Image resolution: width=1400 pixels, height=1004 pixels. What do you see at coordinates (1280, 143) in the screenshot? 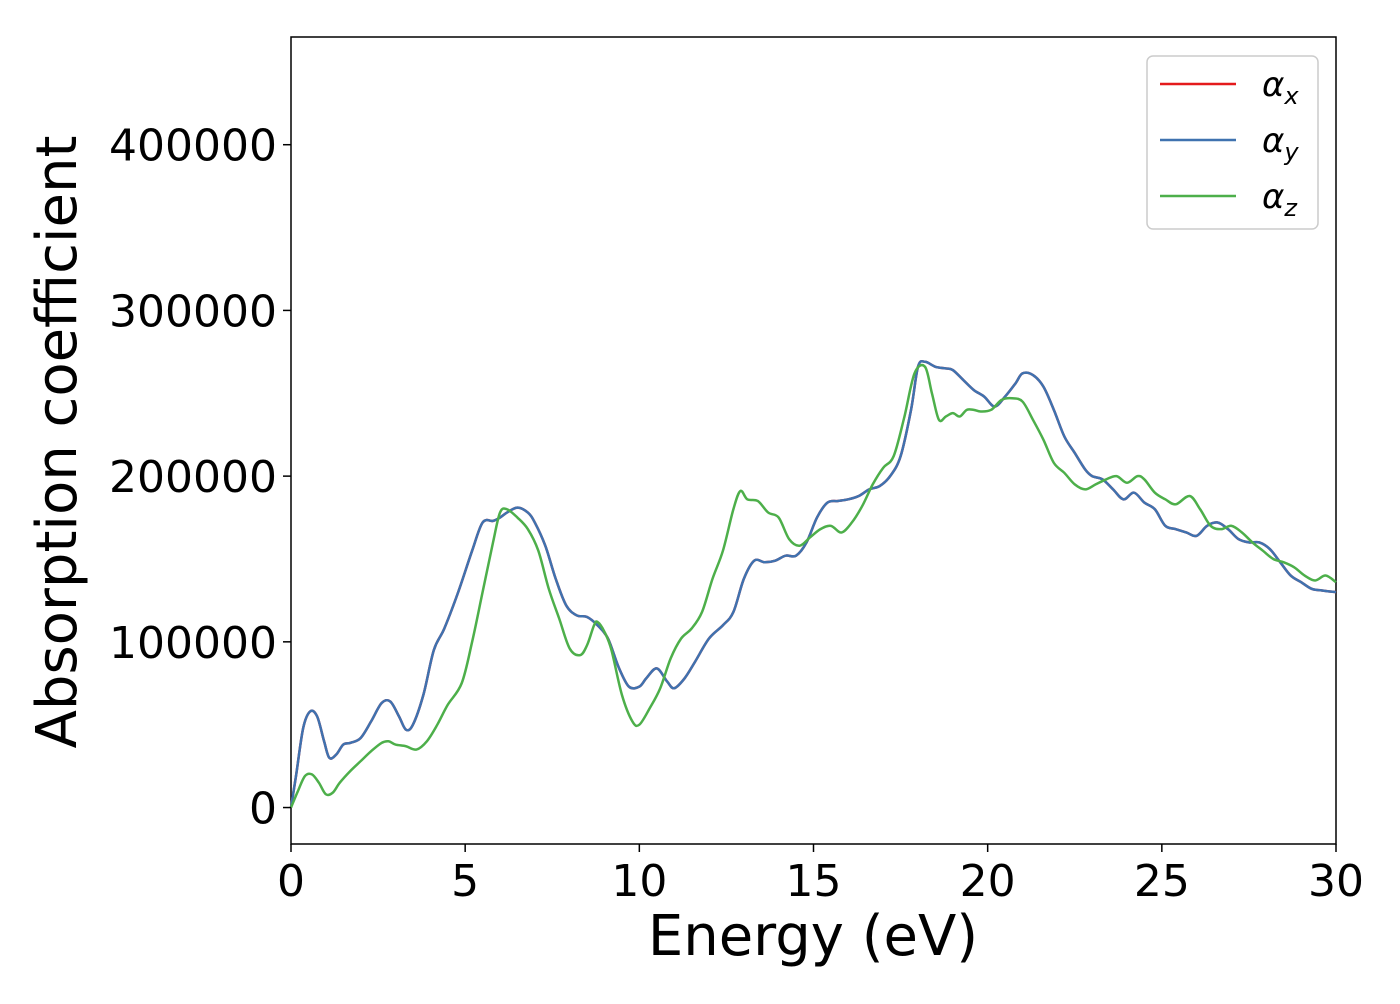
I see `legend-label-y: αy` at bounding box center [1280, 143].